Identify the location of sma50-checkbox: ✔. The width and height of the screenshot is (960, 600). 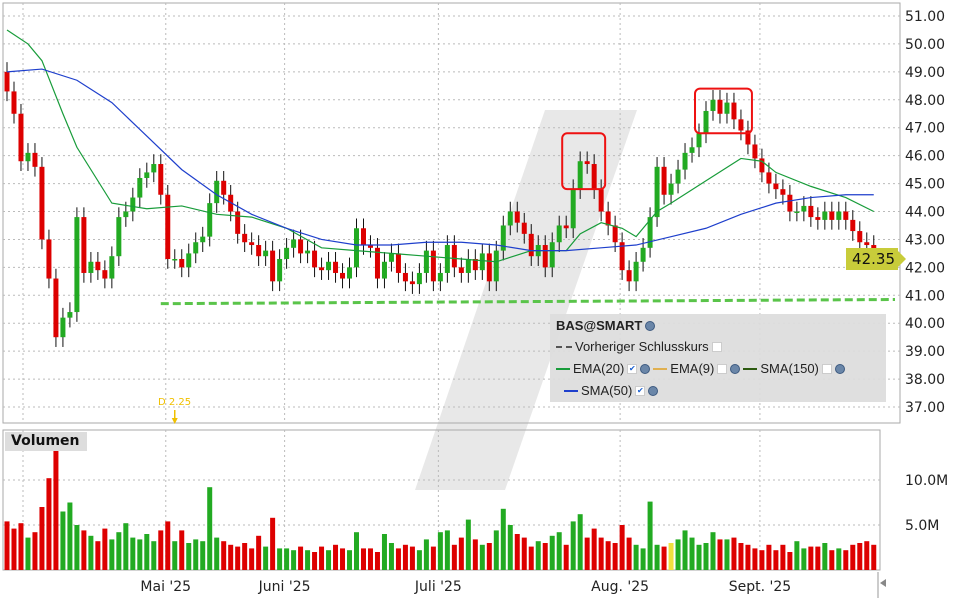
(640, 390).